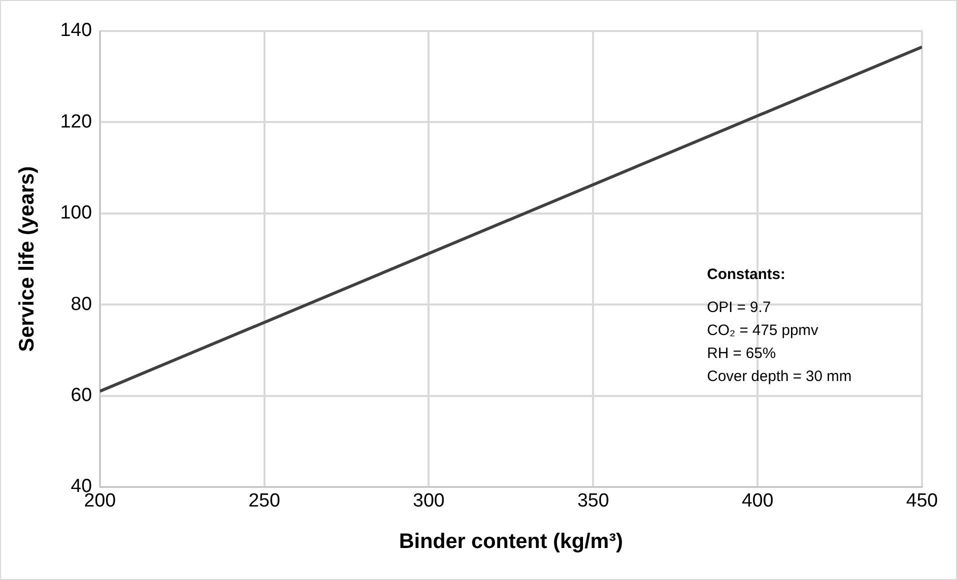 This screenshot has height=580, width=957. I want to click on annotation: CO₂ = 475 ppmv, so click(763, 330).